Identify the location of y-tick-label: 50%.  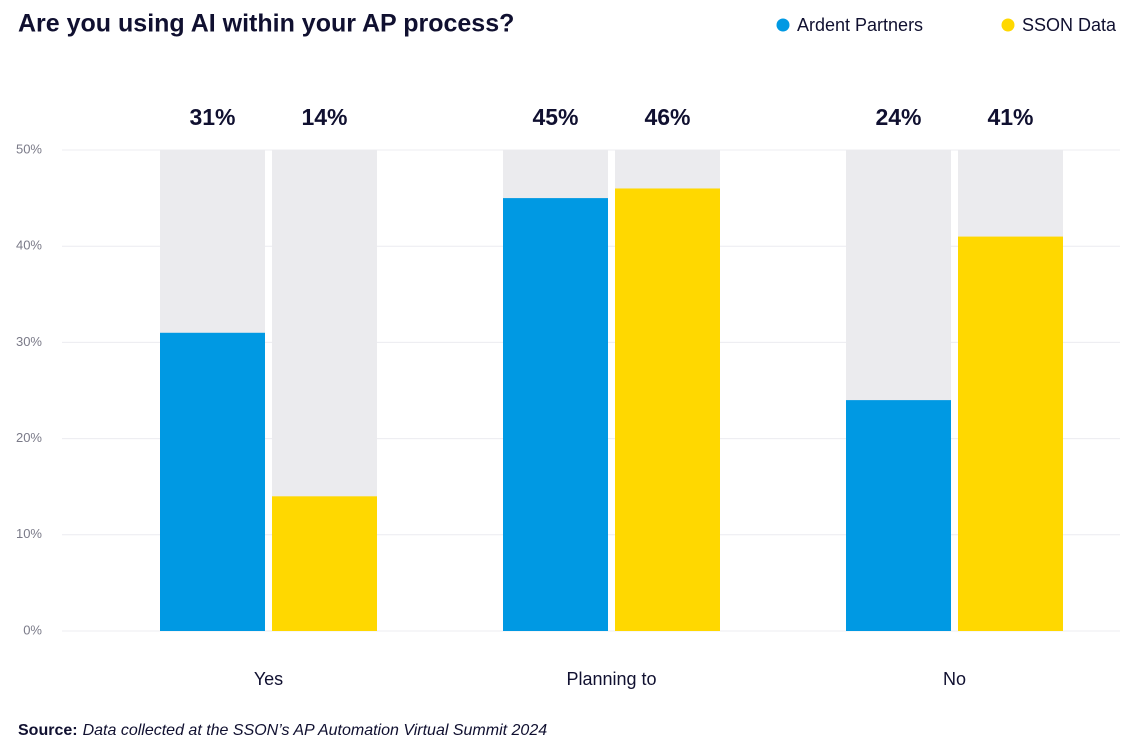
(29, 148).